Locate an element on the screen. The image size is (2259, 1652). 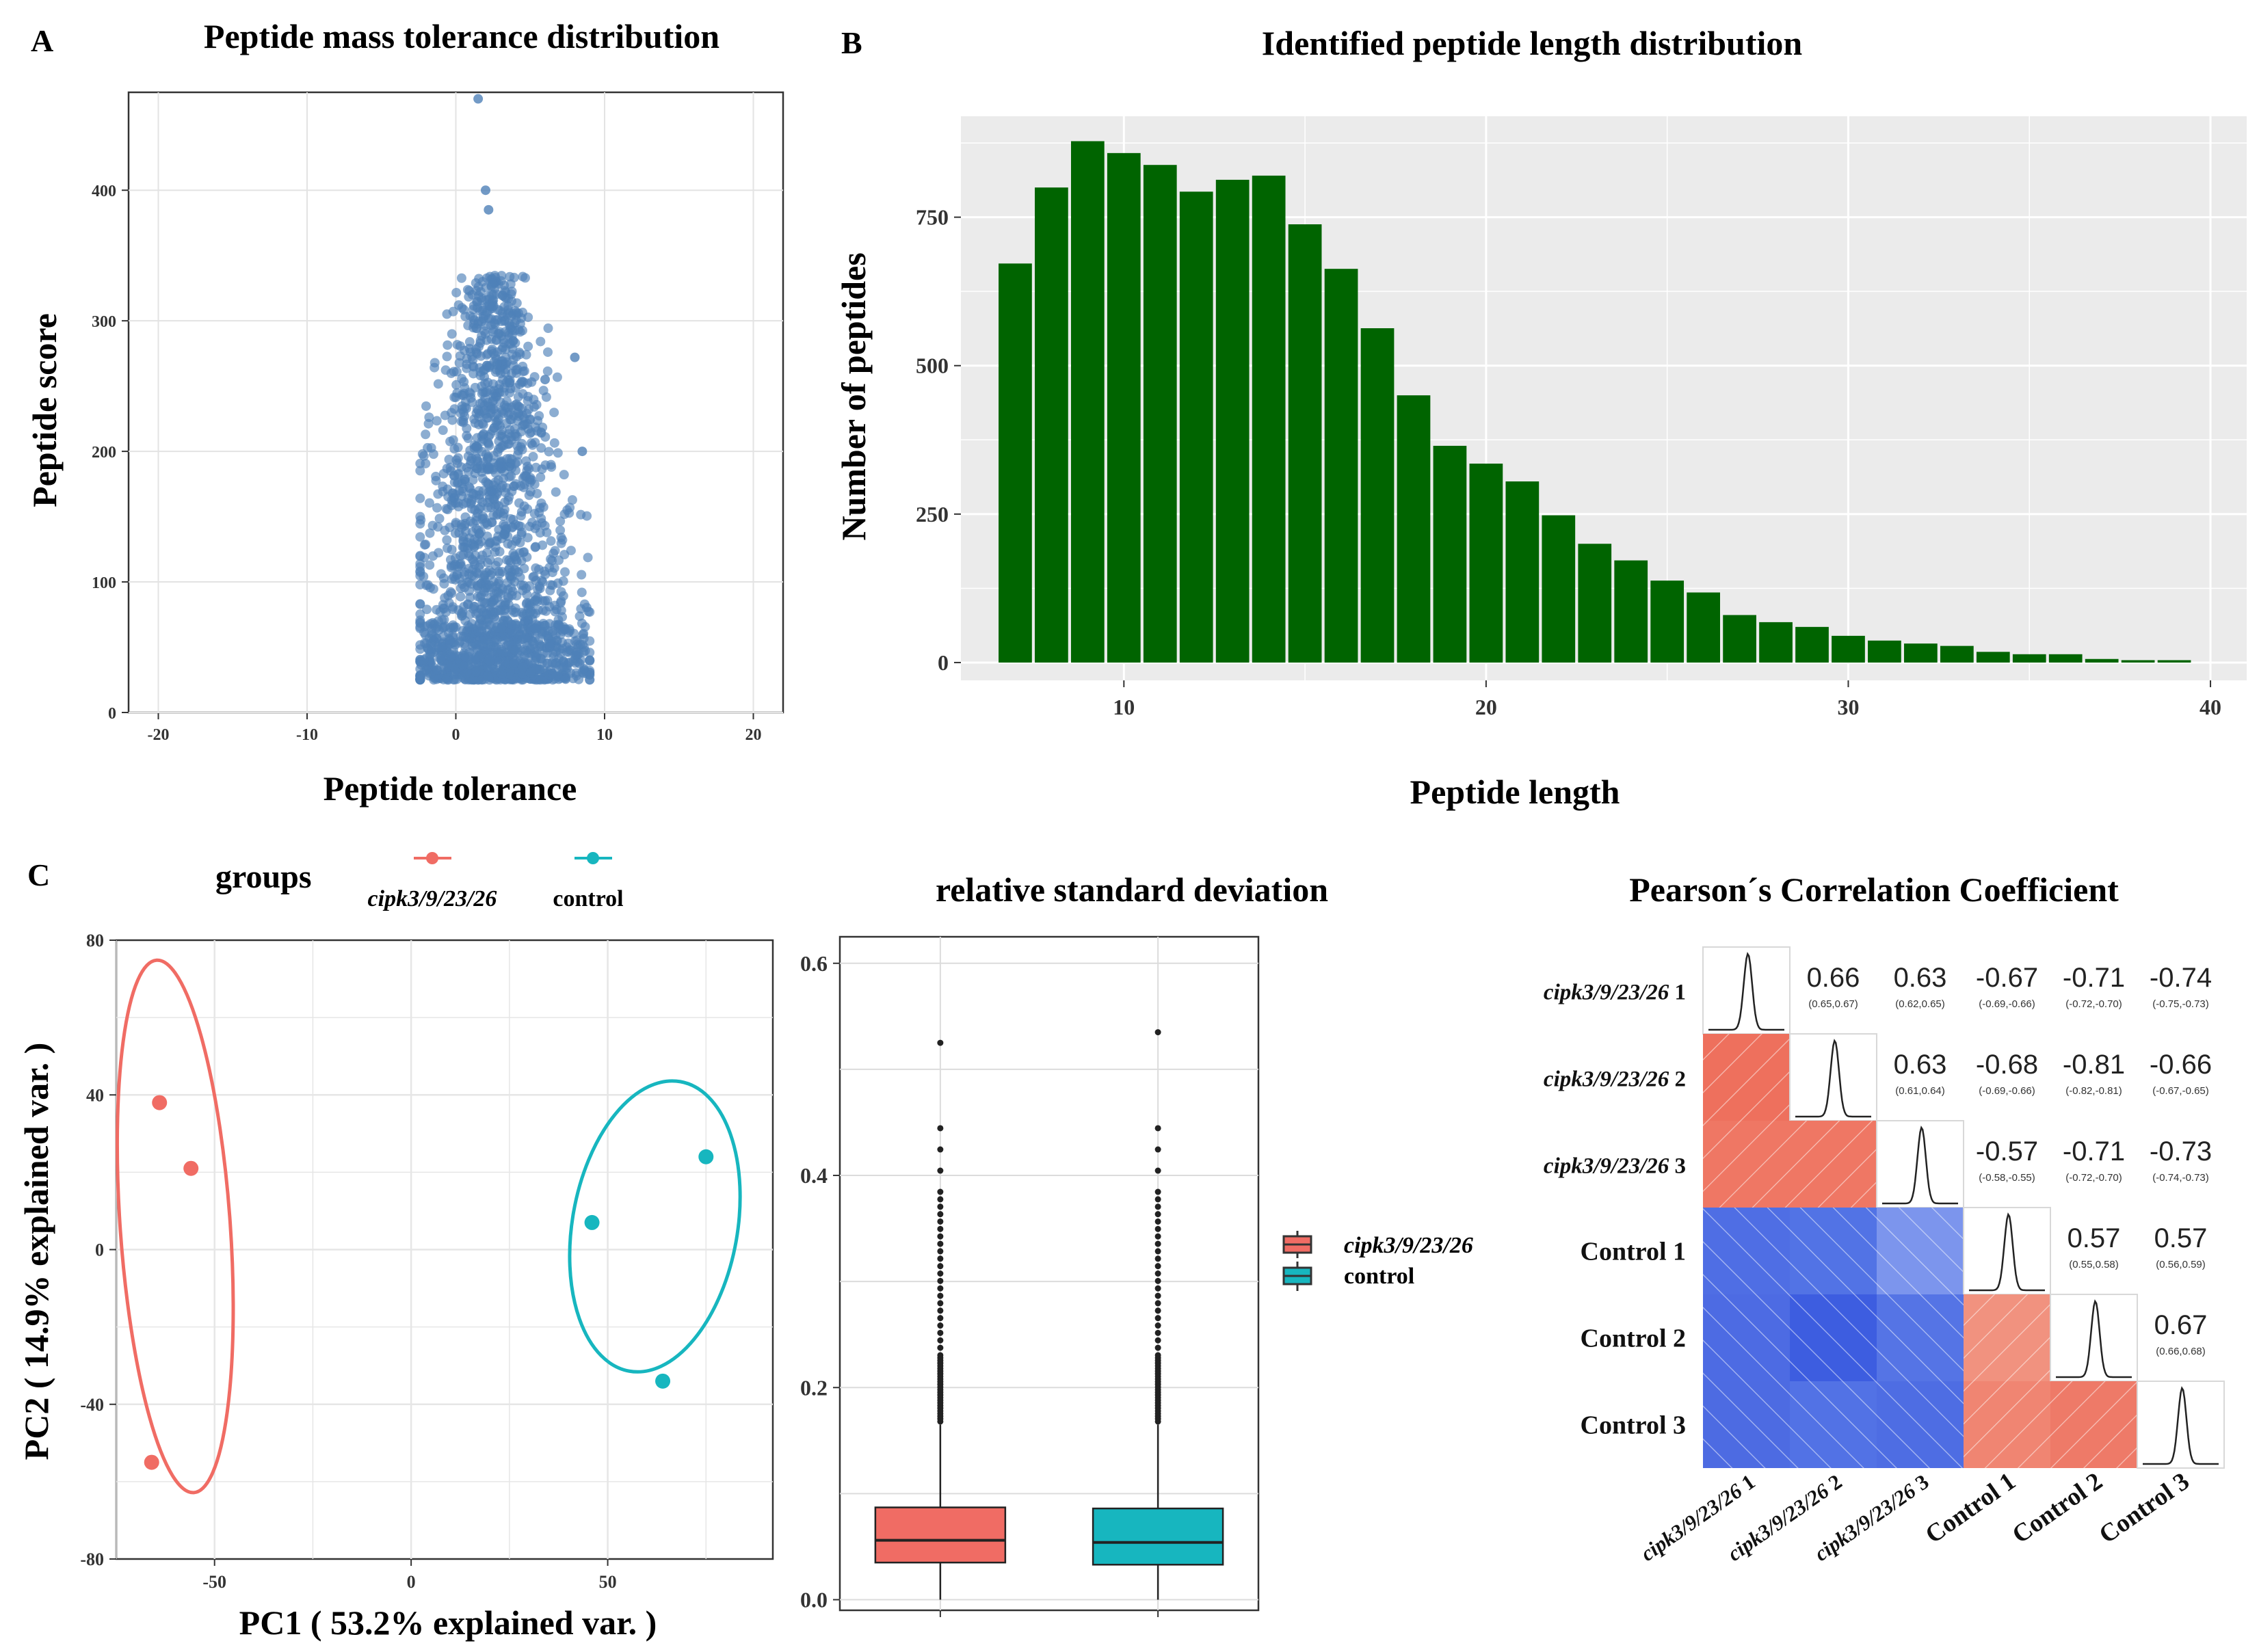
corr-value: -0.71 is located at coordinates (2094, 1151).